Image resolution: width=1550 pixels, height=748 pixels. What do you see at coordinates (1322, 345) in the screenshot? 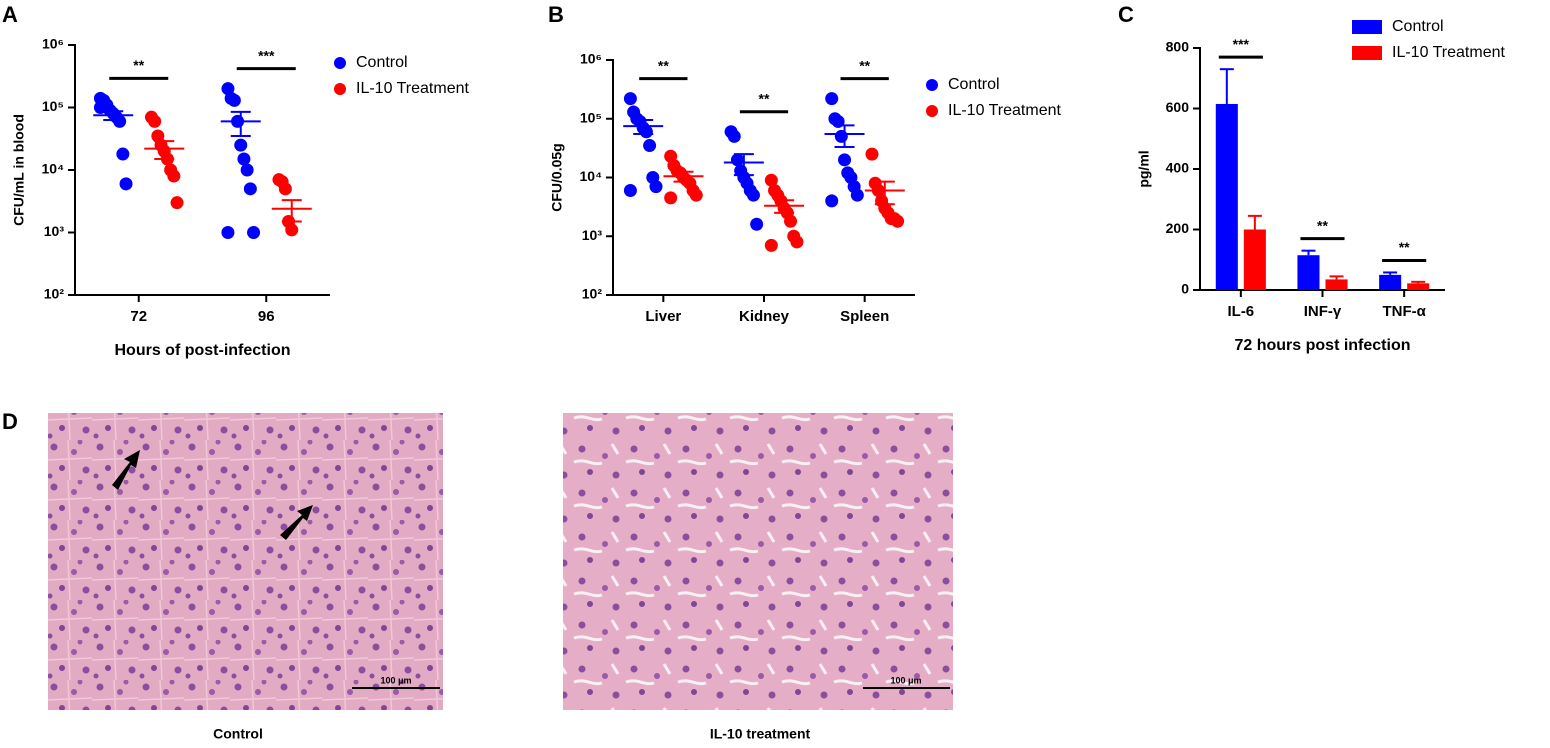
I see `x-axis-label: 72 hours post infection` at bounding box center [1322, 345].